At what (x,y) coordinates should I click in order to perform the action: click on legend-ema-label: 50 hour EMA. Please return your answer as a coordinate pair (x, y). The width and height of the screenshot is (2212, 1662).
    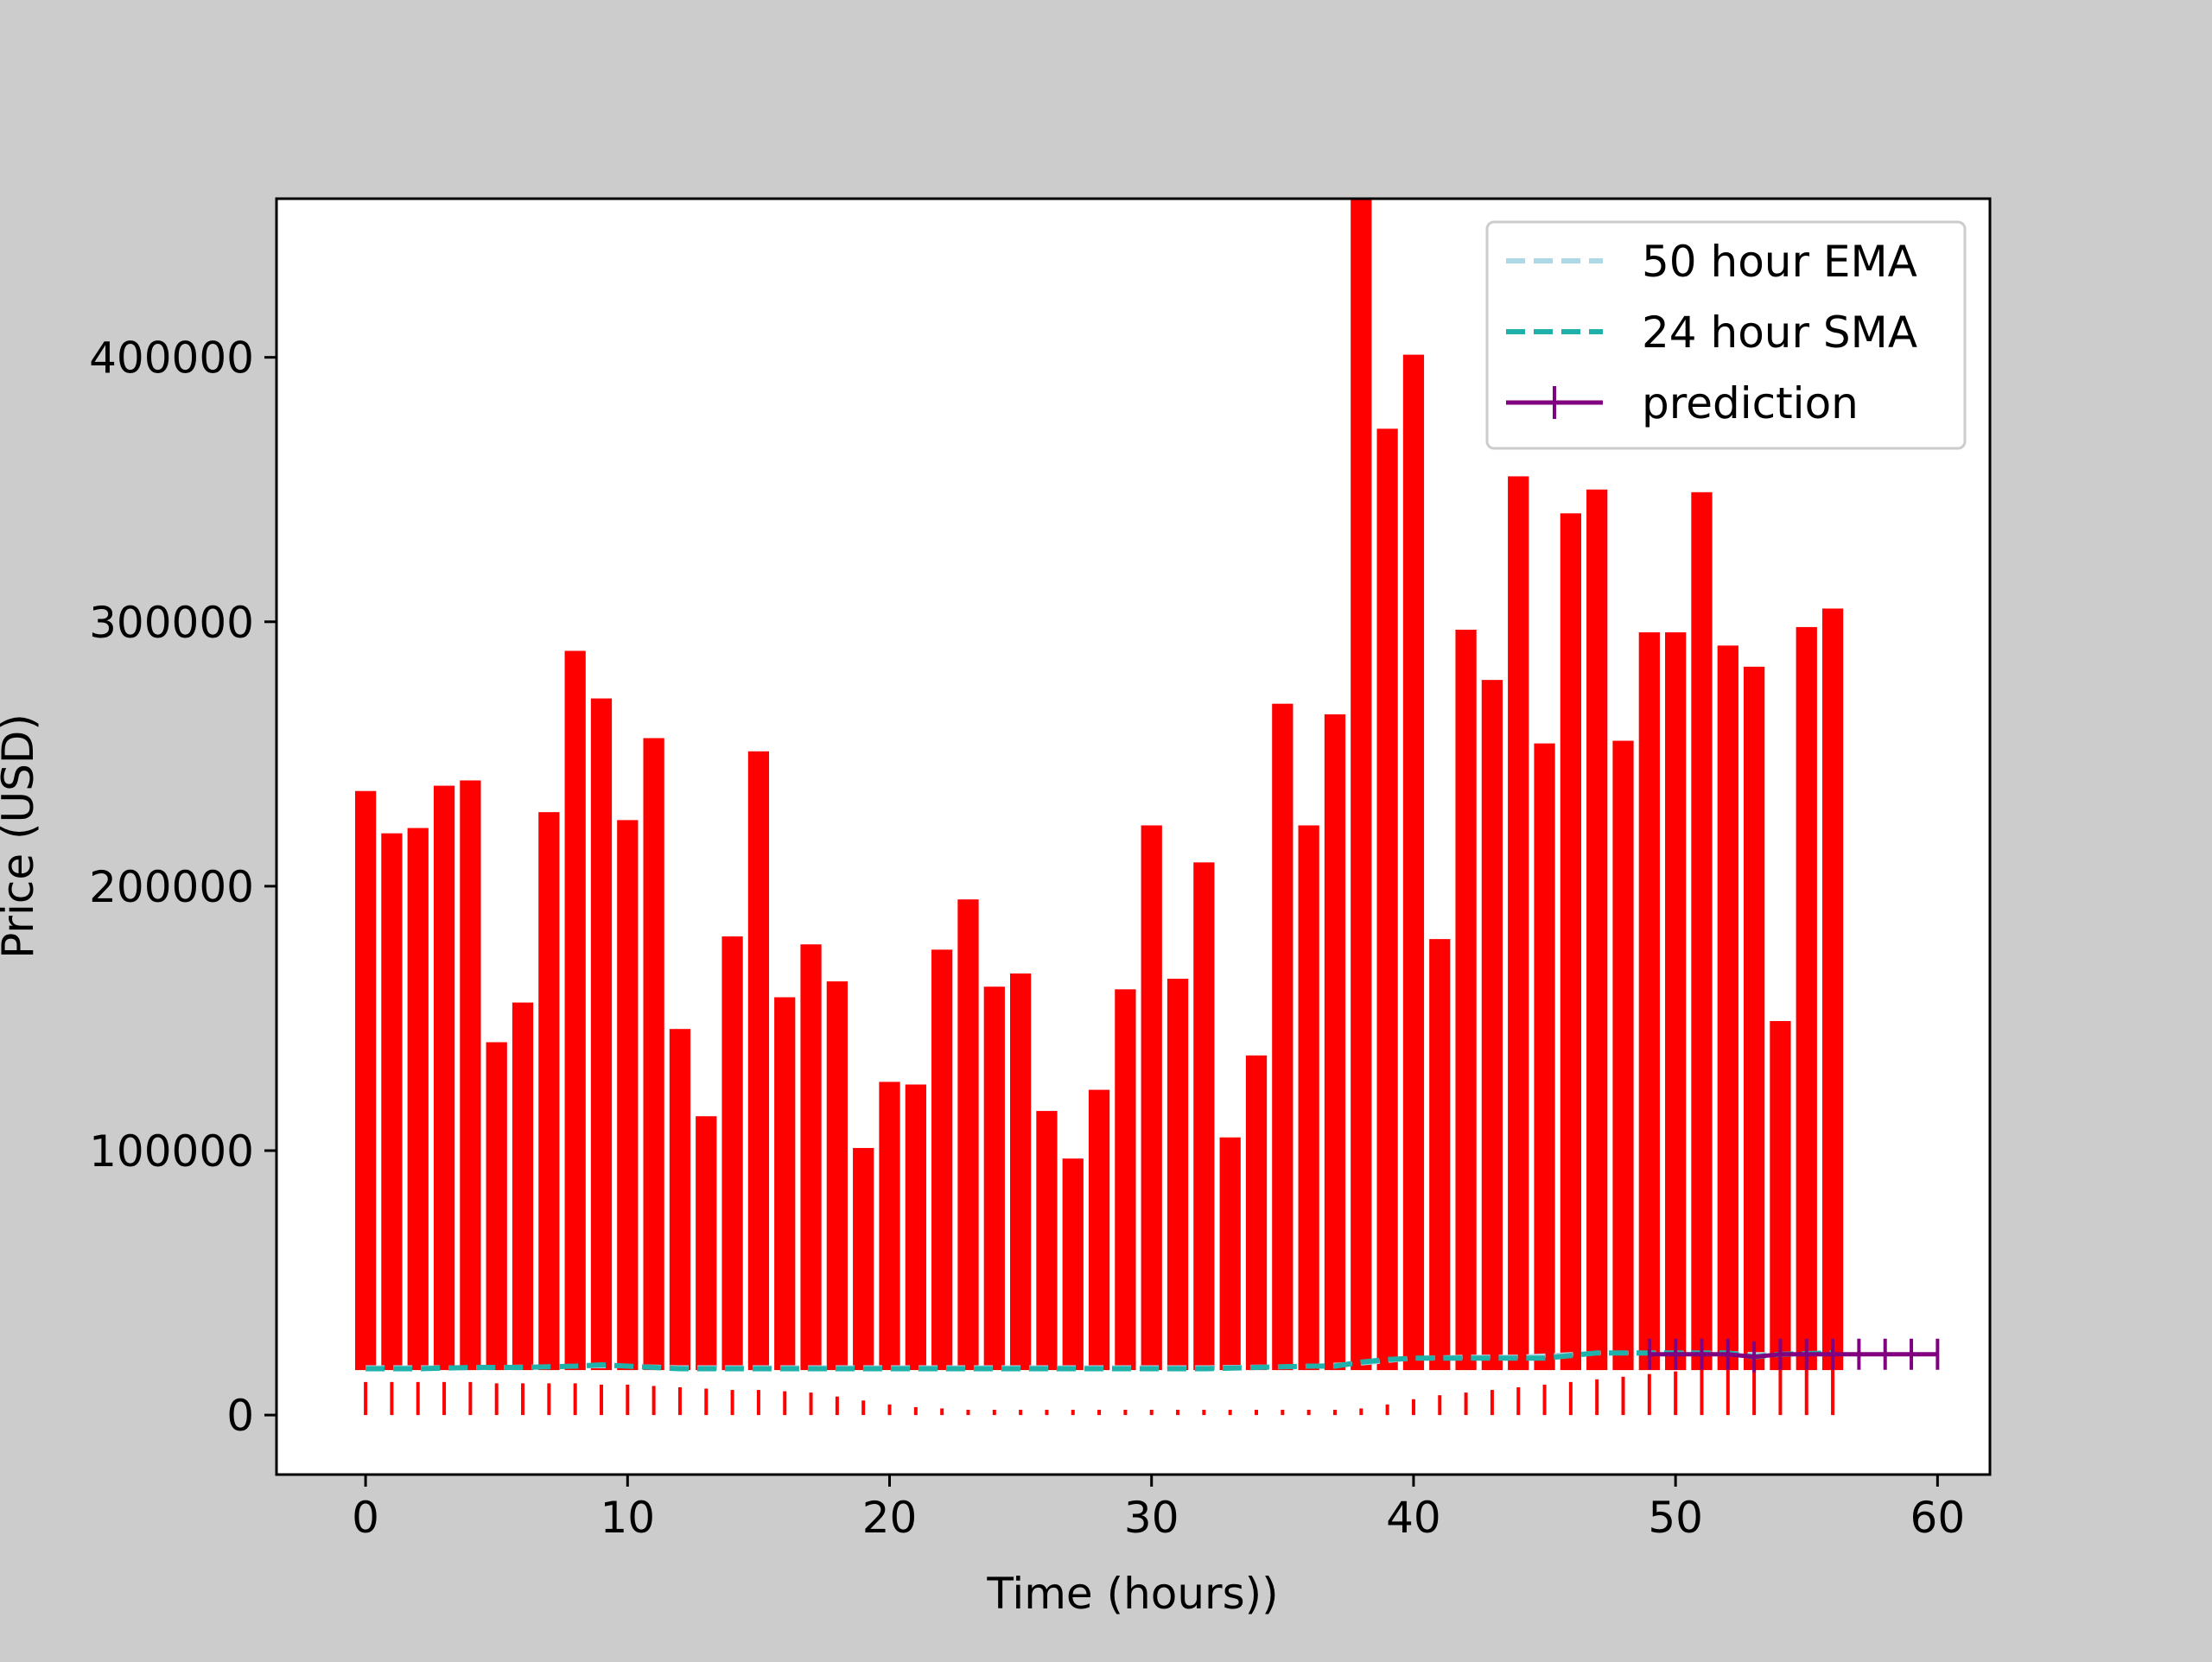
    Looking at the image, I should click on (1779, 262).